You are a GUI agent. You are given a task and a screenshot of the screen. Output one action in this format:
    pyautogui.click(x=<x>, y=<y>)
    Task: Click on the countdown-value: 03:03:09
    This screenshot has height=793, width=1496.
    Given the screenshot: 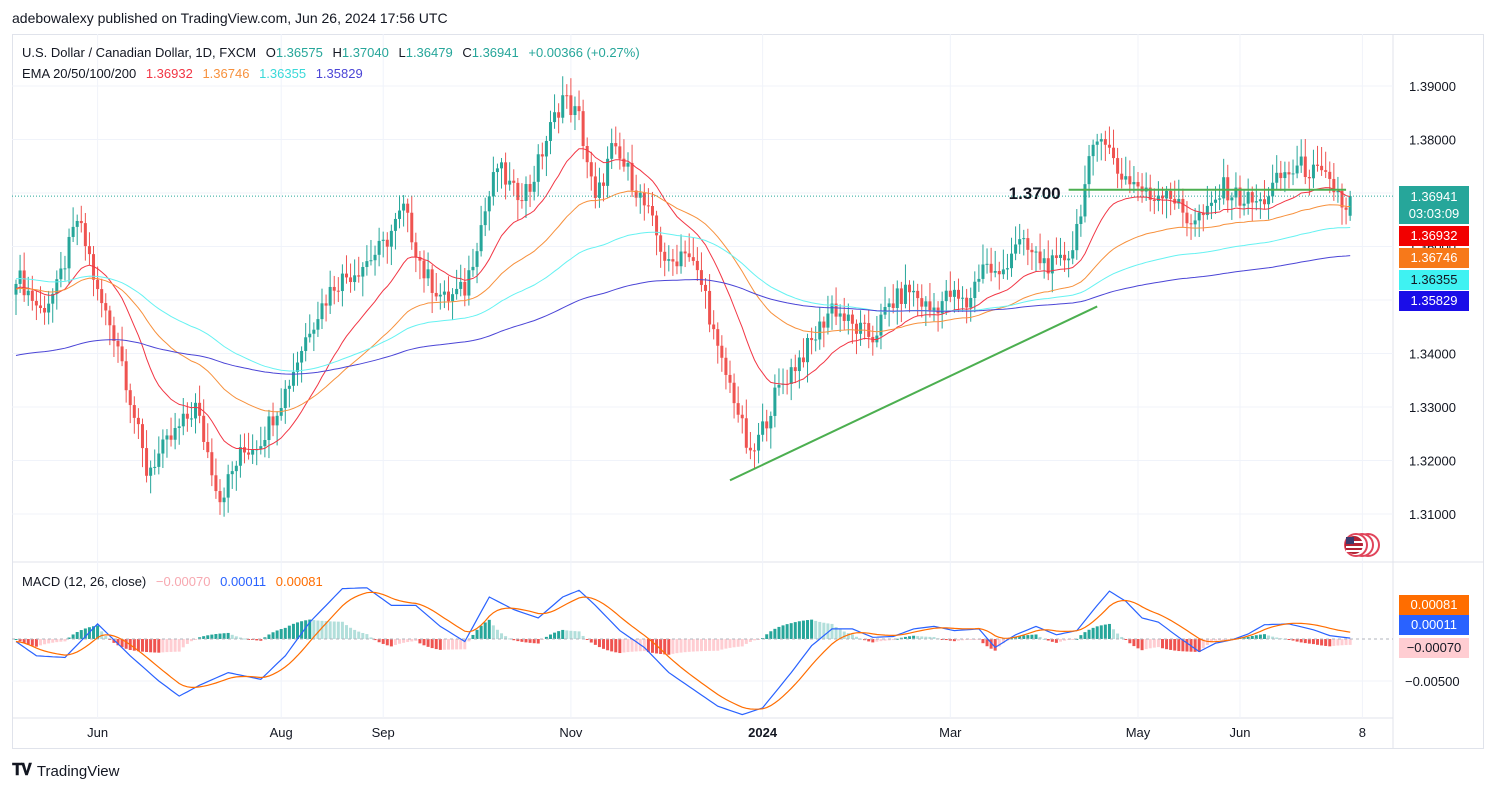 What is the action you would take?
    pyautogui.click(x=1434, y=213)
    